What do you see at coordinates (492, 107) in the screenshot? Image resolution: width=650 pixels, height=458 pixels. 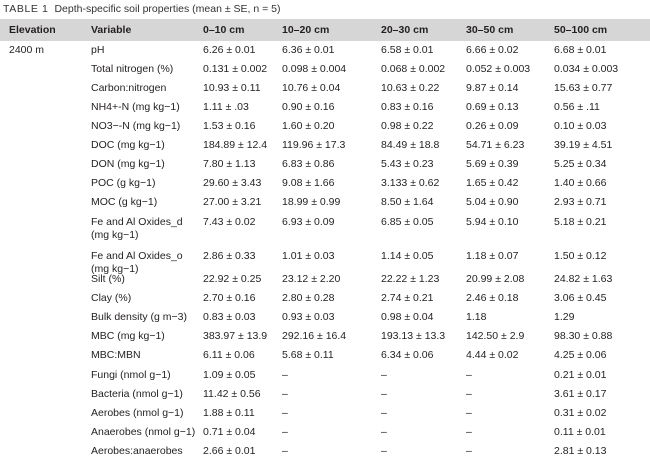 I see `value-cell: 0.69 ± 0.13` at bounding box center [492, 107].